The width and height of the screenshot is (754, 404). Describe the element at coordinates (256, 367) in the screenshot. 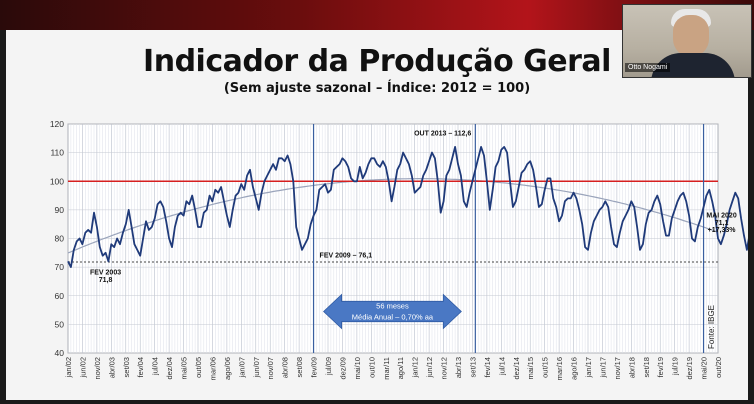

I see `x-tick-label: jun/07` at that location.